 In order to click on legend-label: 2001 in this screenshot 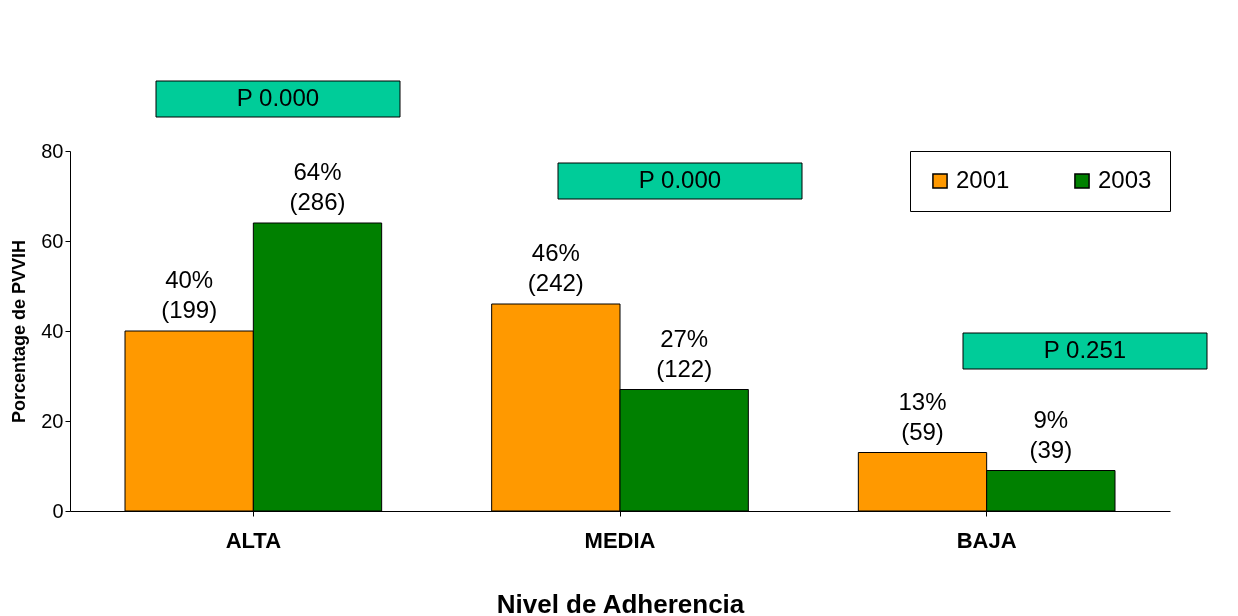, I will do `click(983, 179)`.